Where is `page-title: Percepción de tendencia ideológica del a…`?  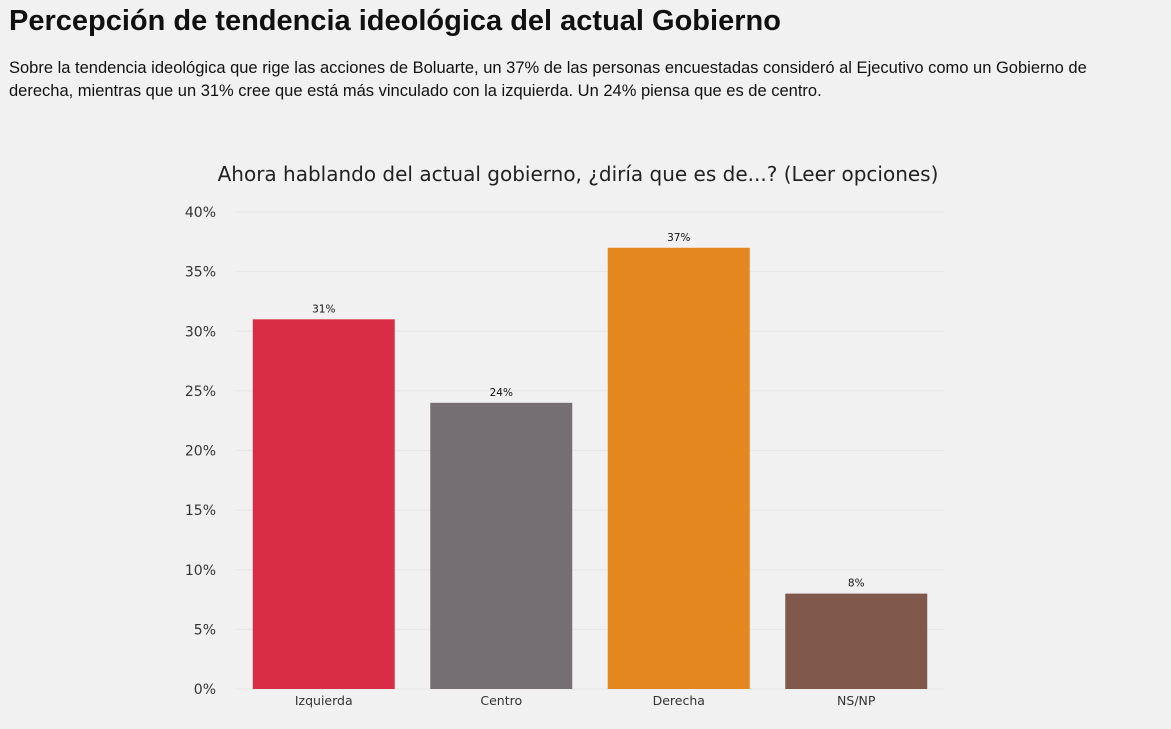
page-title: Percepción de tendencia ideológica del a… is located at coordinates (395, 21).